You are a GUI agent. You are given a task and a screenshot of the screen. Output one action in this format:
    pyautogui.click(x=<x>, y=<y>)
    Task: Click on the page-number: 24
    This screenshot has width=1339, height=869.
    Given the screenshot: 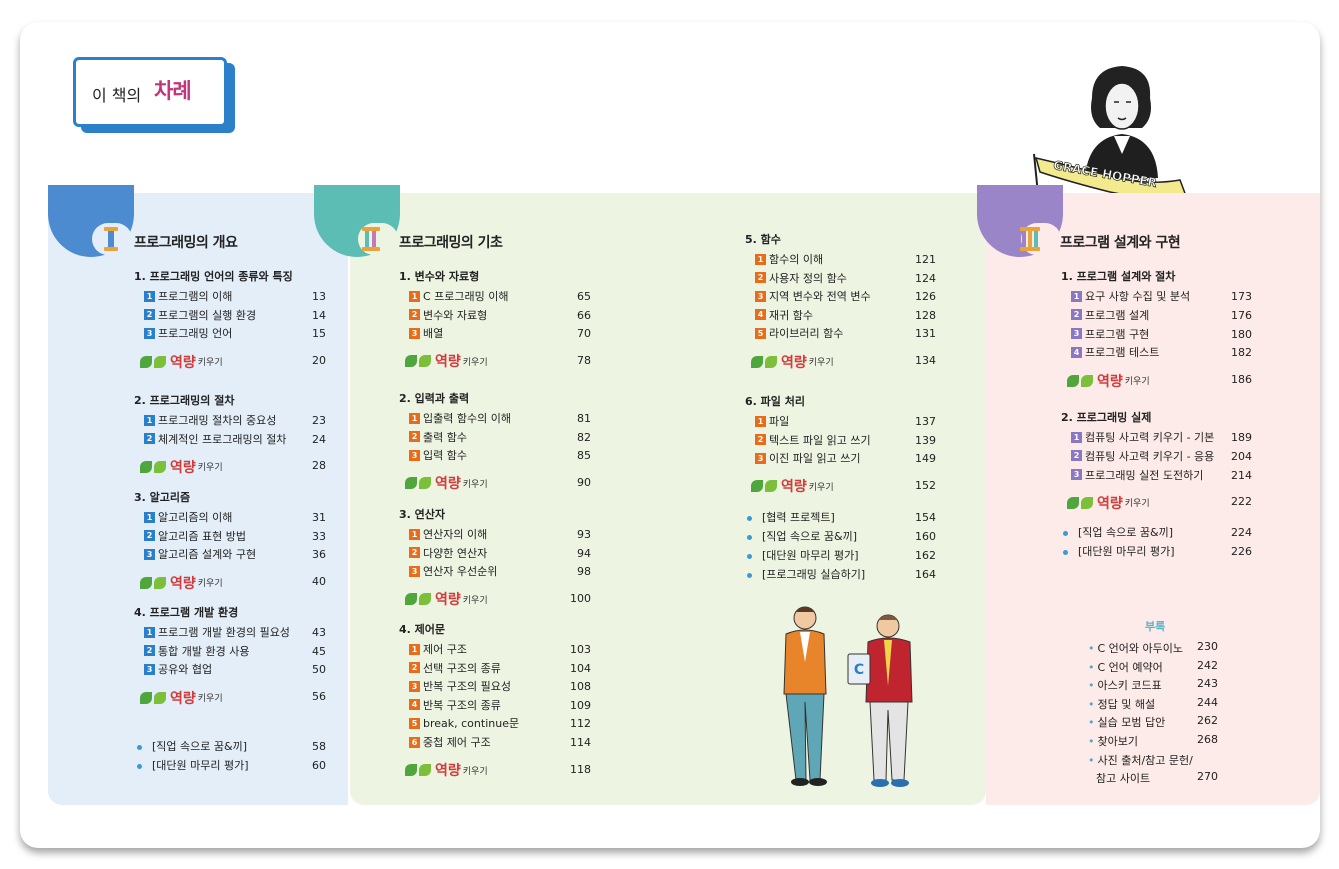 What is the action you would take?
    pyautogui.click(x=319, y=439)
    